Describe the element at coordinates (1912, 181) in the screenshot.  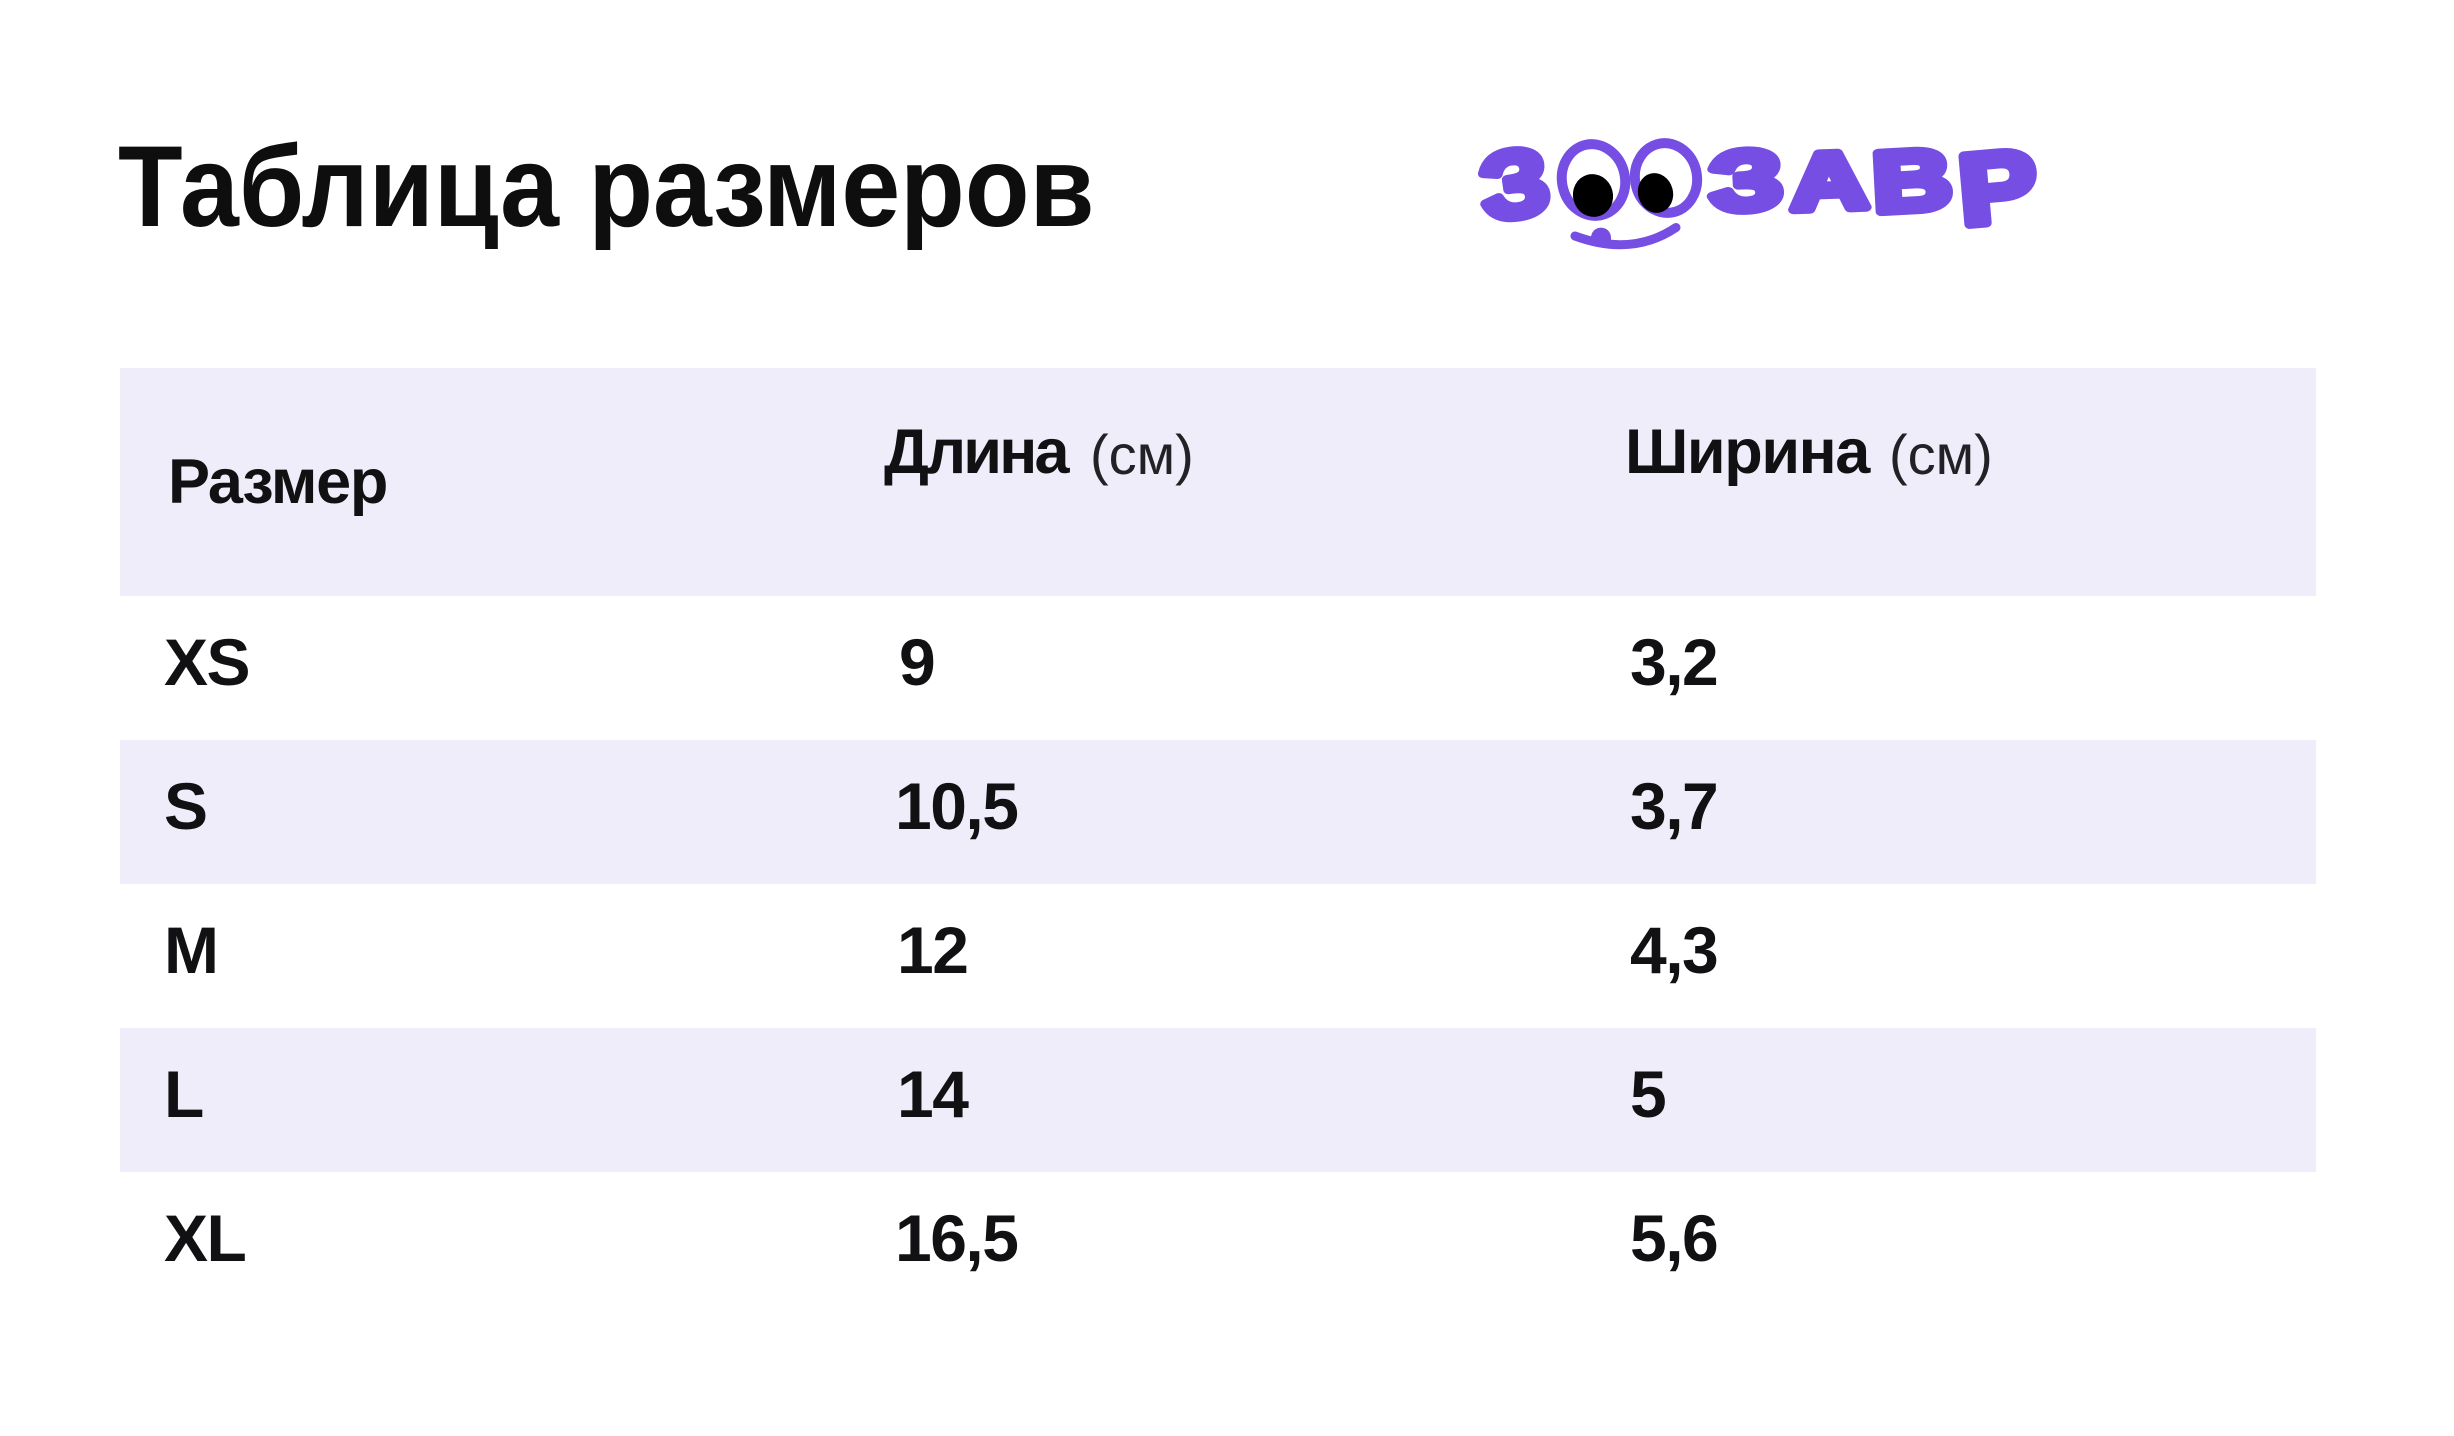
I see `svg-text: В` at that location.